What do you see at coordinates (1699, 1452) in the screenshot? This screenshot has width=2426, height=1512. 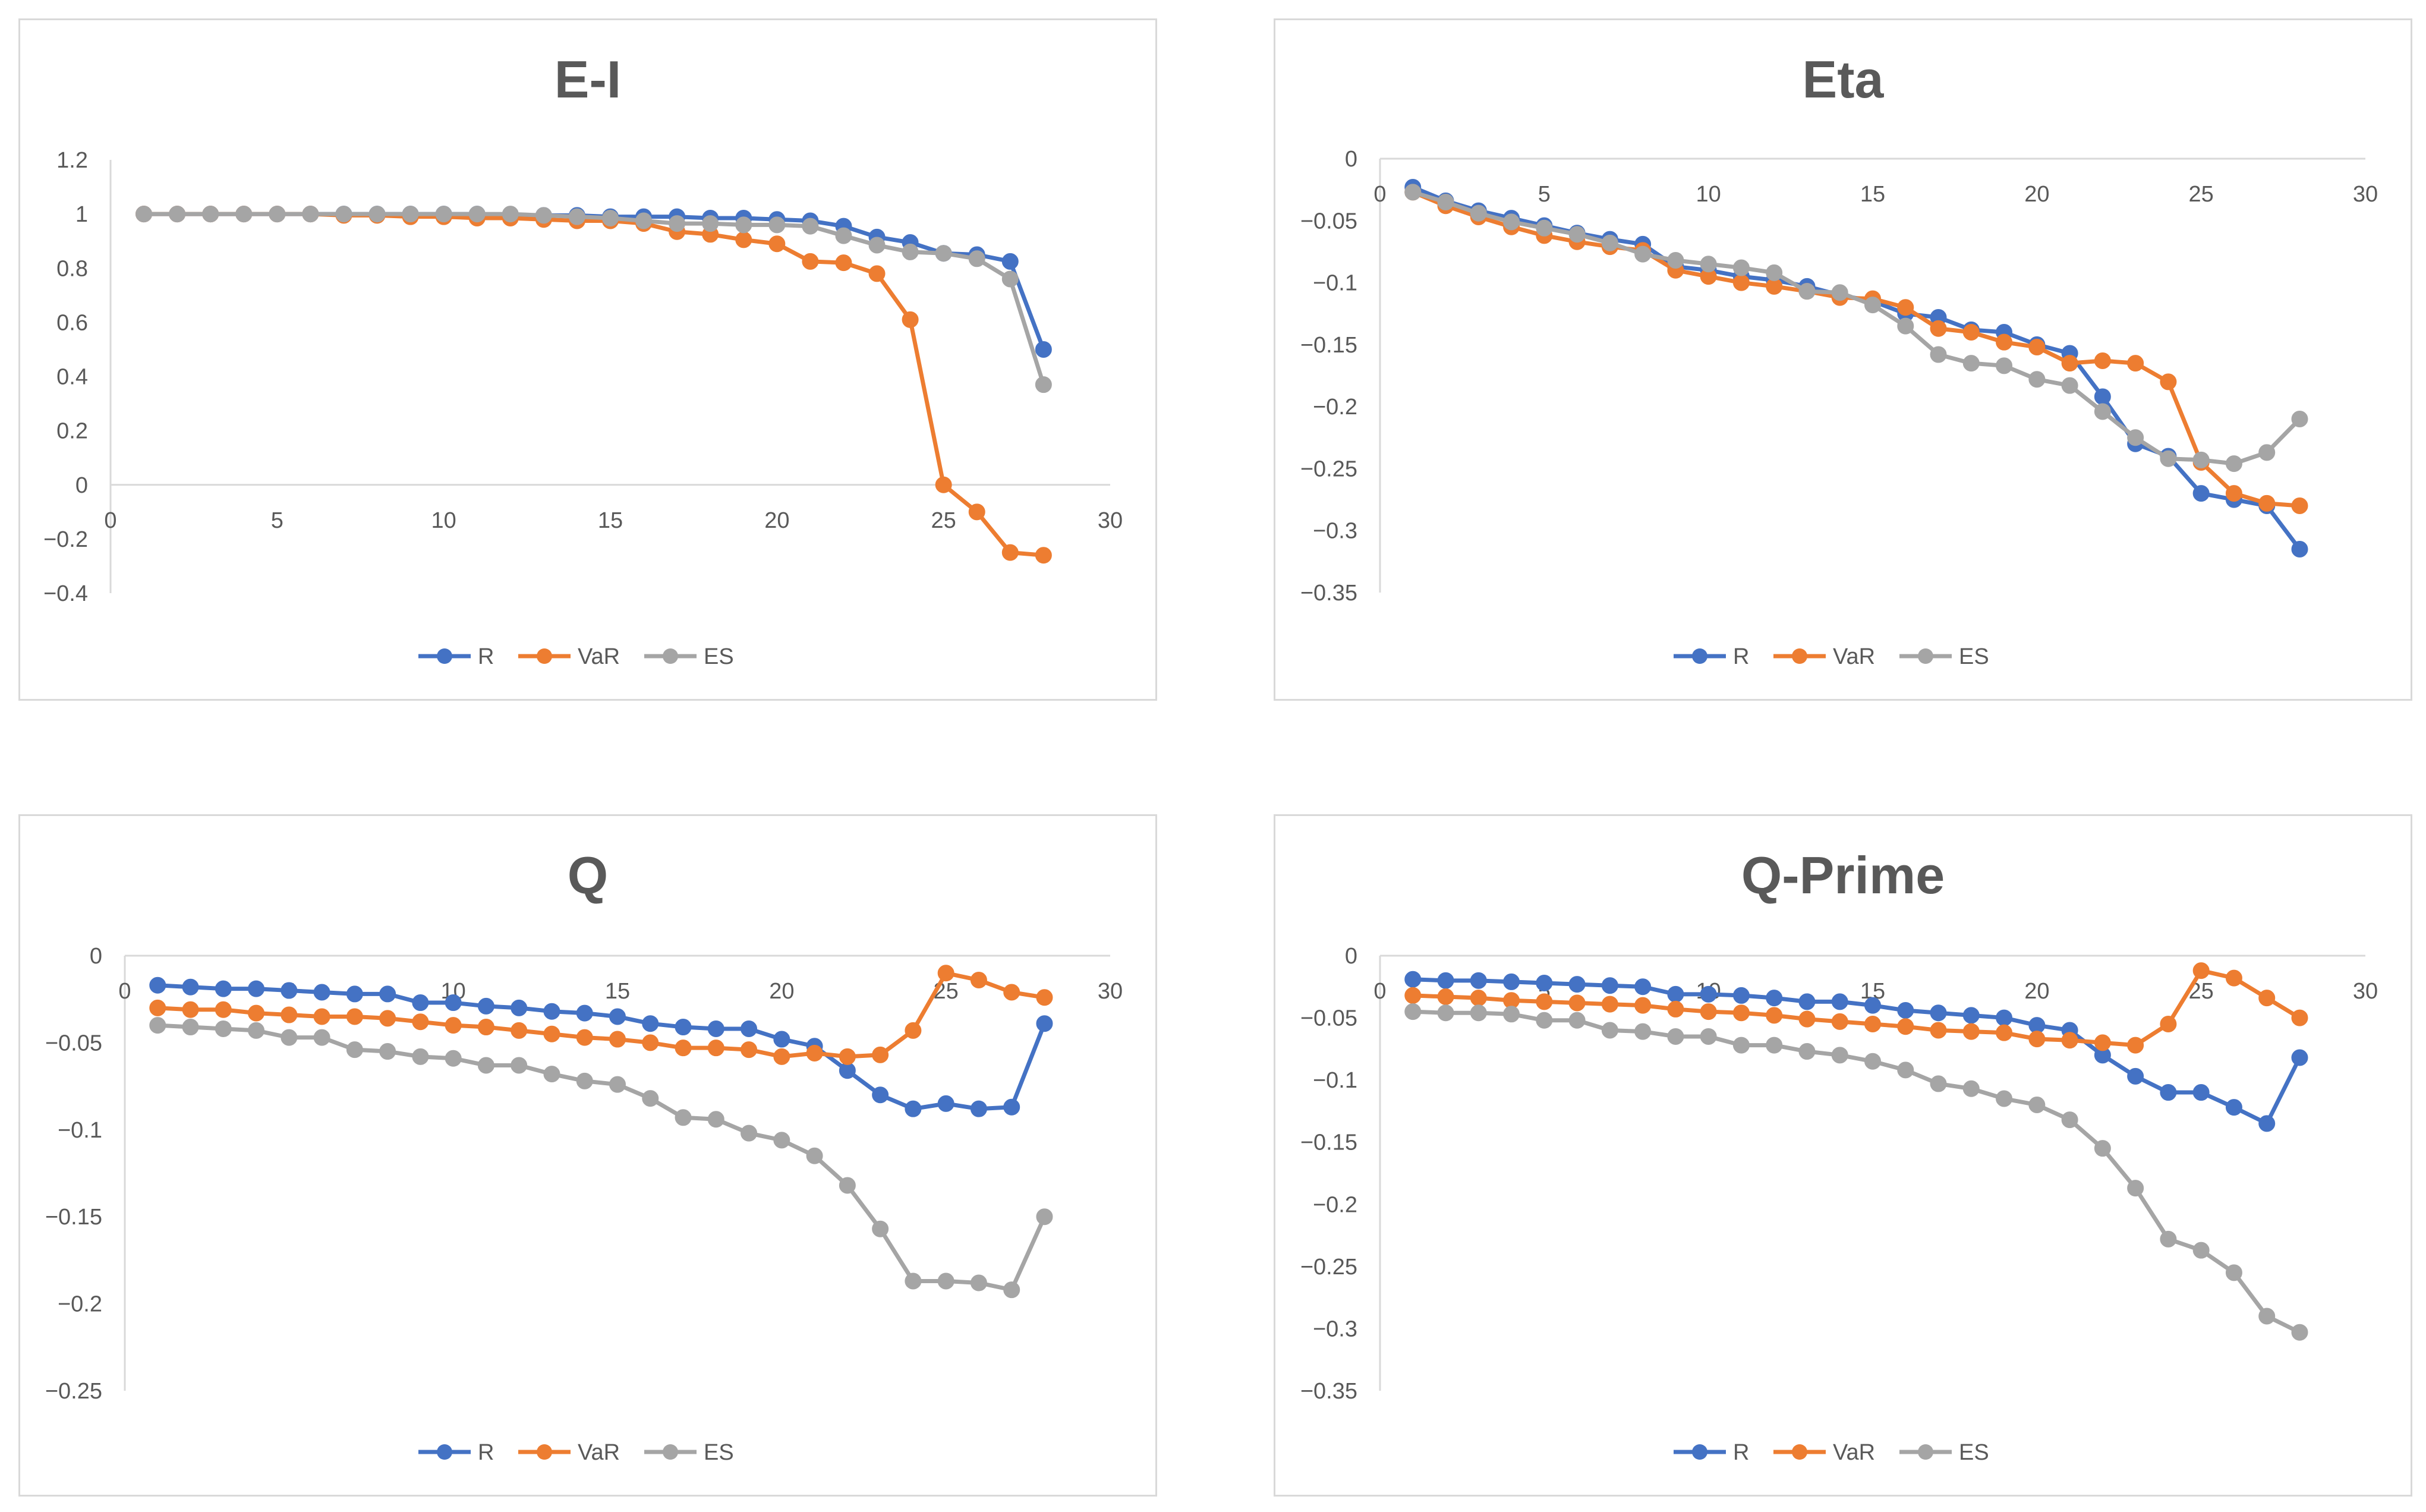 I see `legend-marker-r` at bounding box center [1699, 1452].